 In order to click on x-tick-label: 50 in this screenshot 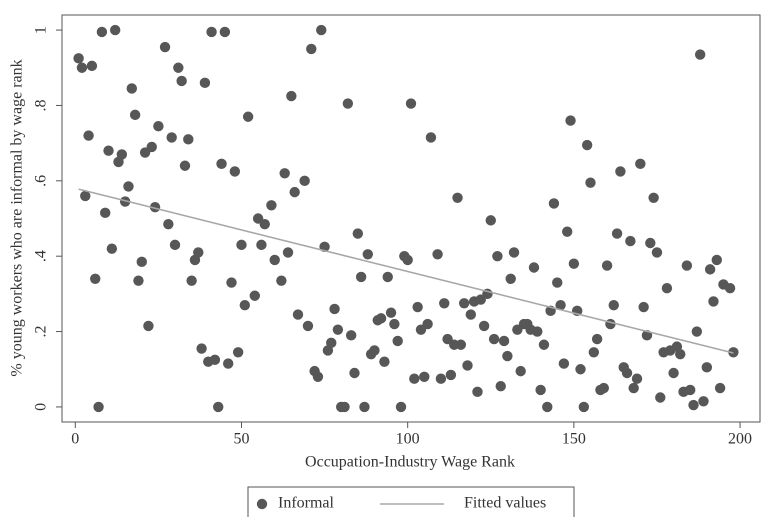, I will do `click(241, 439)`.